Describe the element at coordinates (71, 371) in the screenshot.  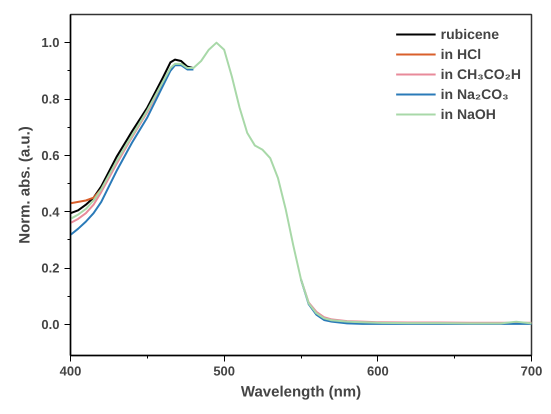
I see `x-tick-label: 400` at that location.